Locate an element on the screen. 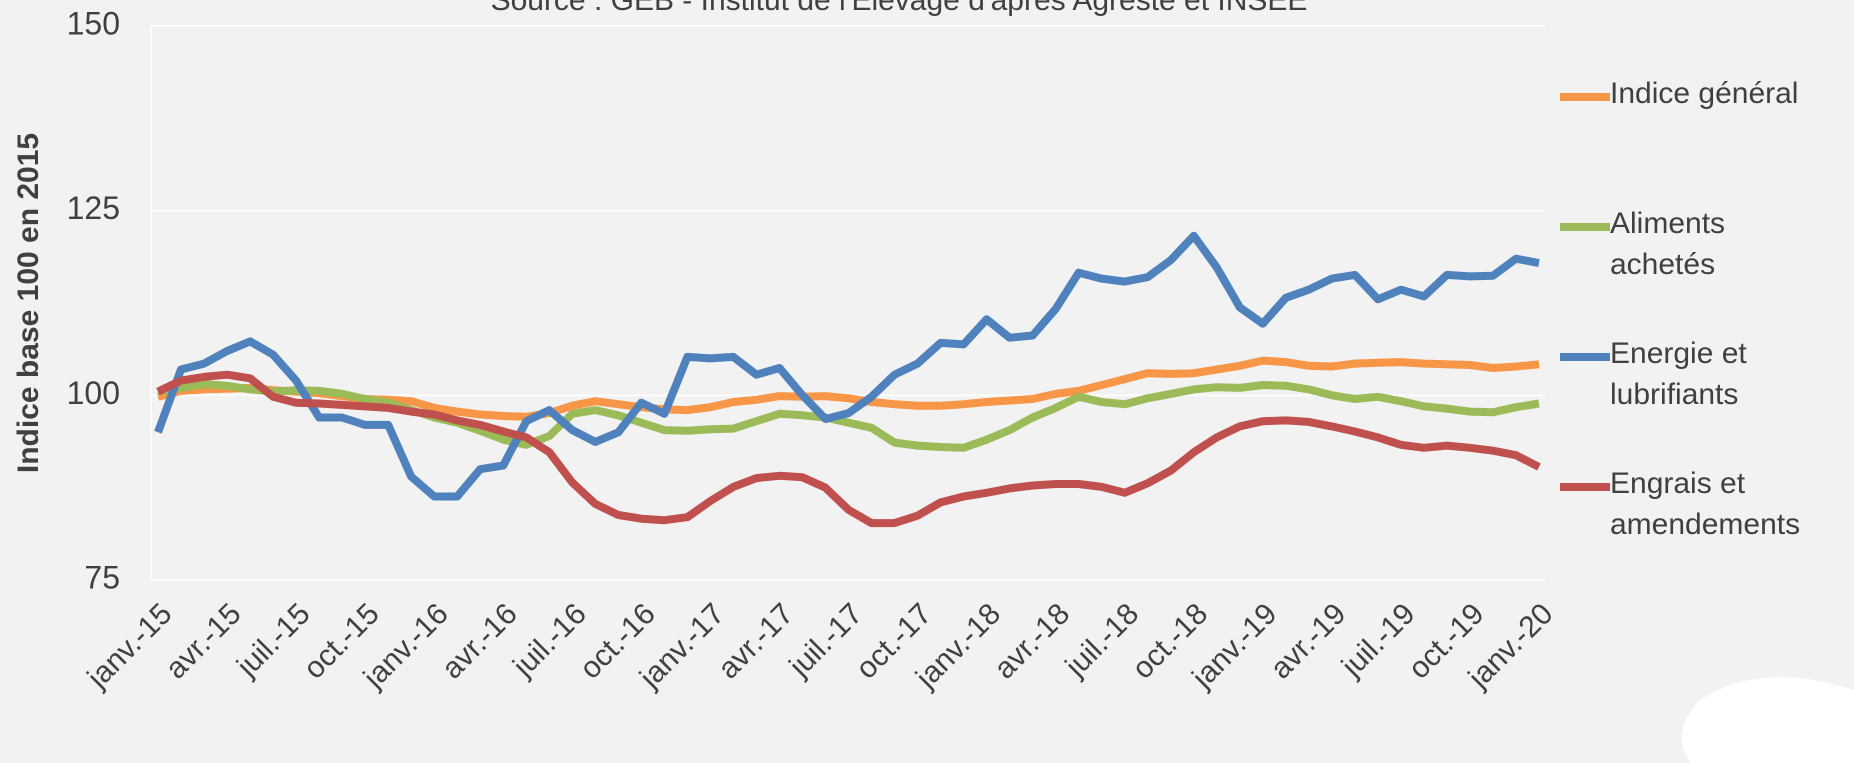 The width and height of the screenshot is (1854, 763). legend-item: Energie et lubrifiants is located at coordinates (1692, 376).